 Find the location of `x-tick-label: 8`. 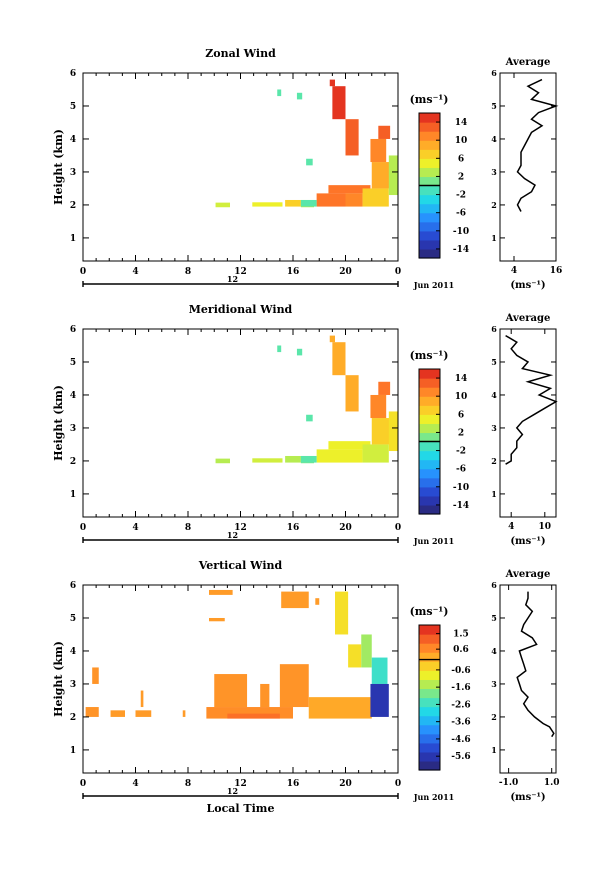

x-tick-label: 8 is located at coordinates (188, 528).